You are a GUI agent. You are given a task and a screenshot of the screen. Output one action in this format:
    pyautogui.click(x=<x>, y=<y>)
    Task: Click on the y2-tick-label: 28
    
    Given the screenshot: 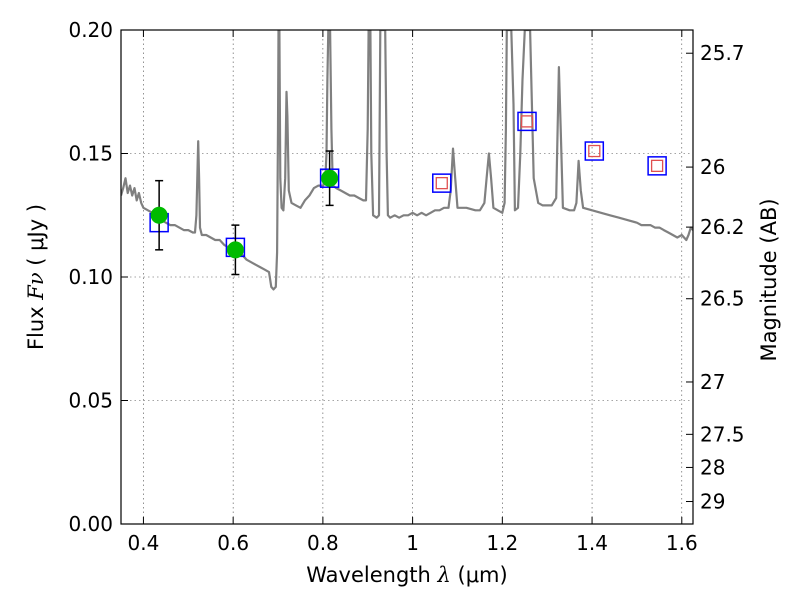 What is the action you would take?
    pyautogui.click(x=712, y=467)
    